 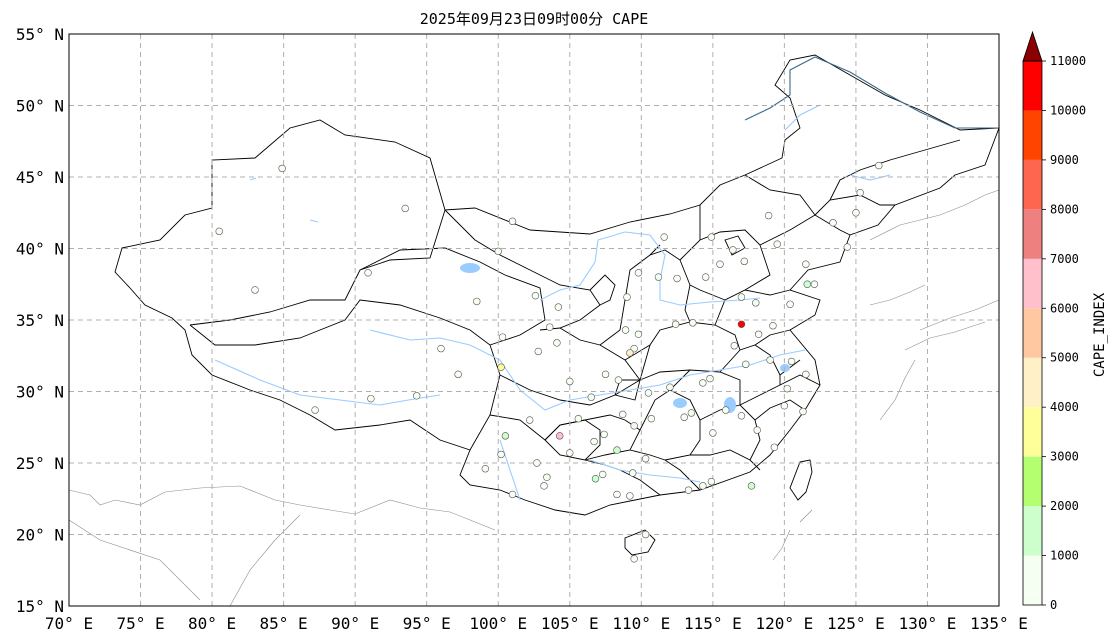 What do you see at coordinates (452, 296) in the screenshot?
I see `qinghai-border` at bounding box center [452, 296].